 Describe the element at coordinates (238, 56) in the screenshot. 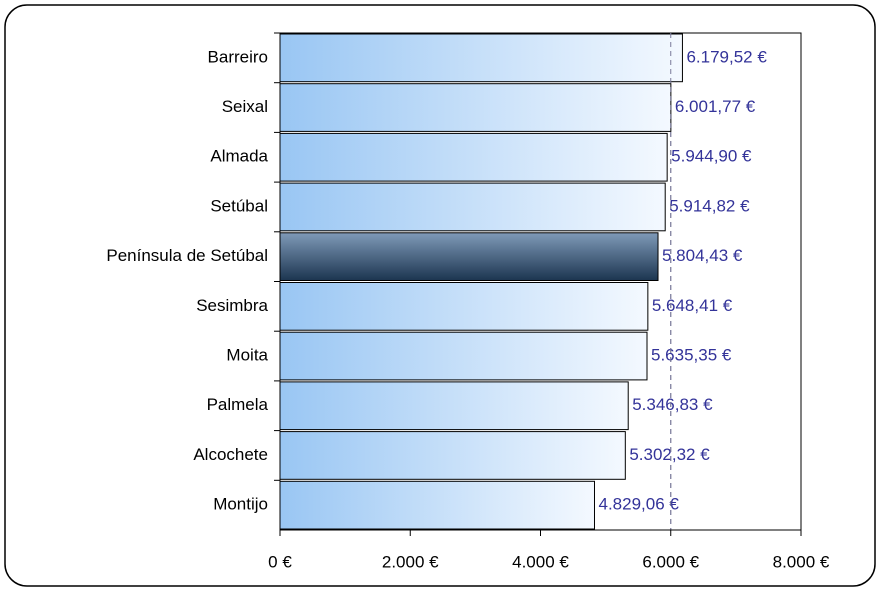

I see `y-tick-label: Barreiro` at that location.